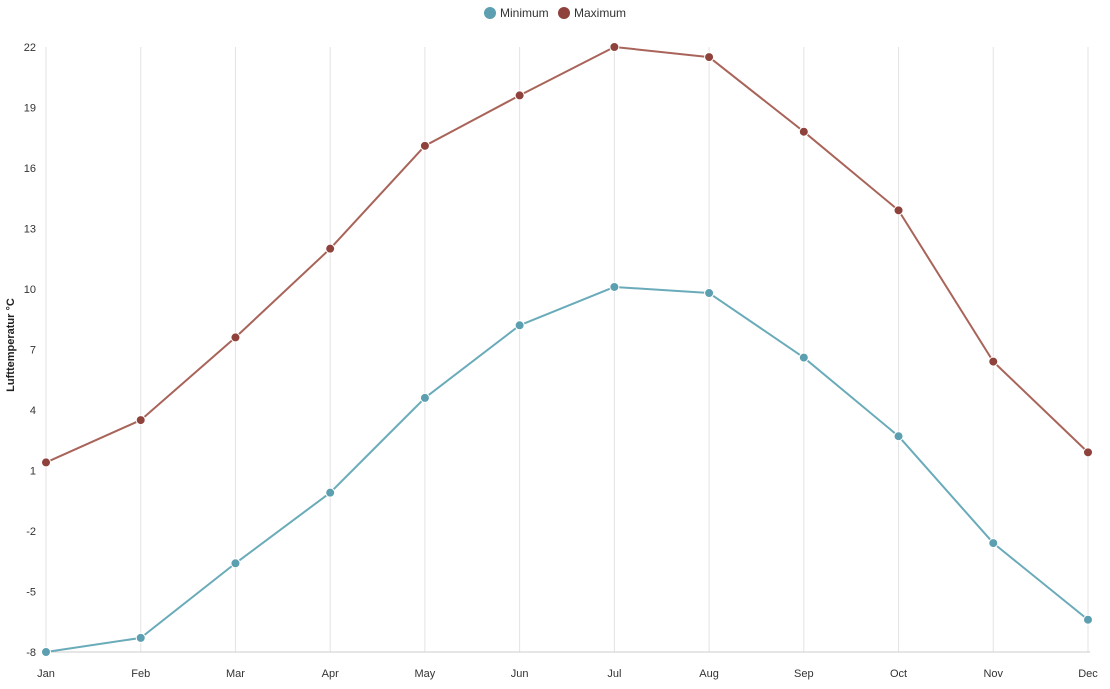  Describe the element at coordinates (709, 57) in the screenshot. I see `data-point-maximum-aug` at that location.